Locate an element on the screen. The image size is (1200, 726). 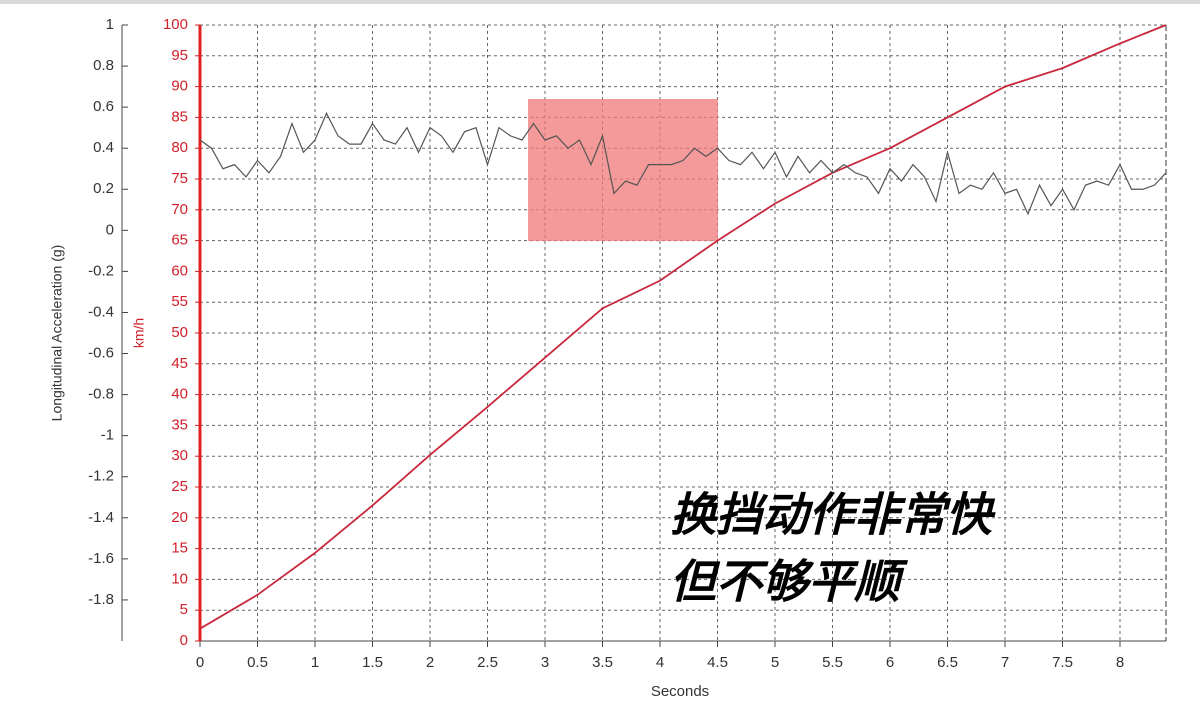
x-tick-label: 1 is located at coordinates (315, 662).